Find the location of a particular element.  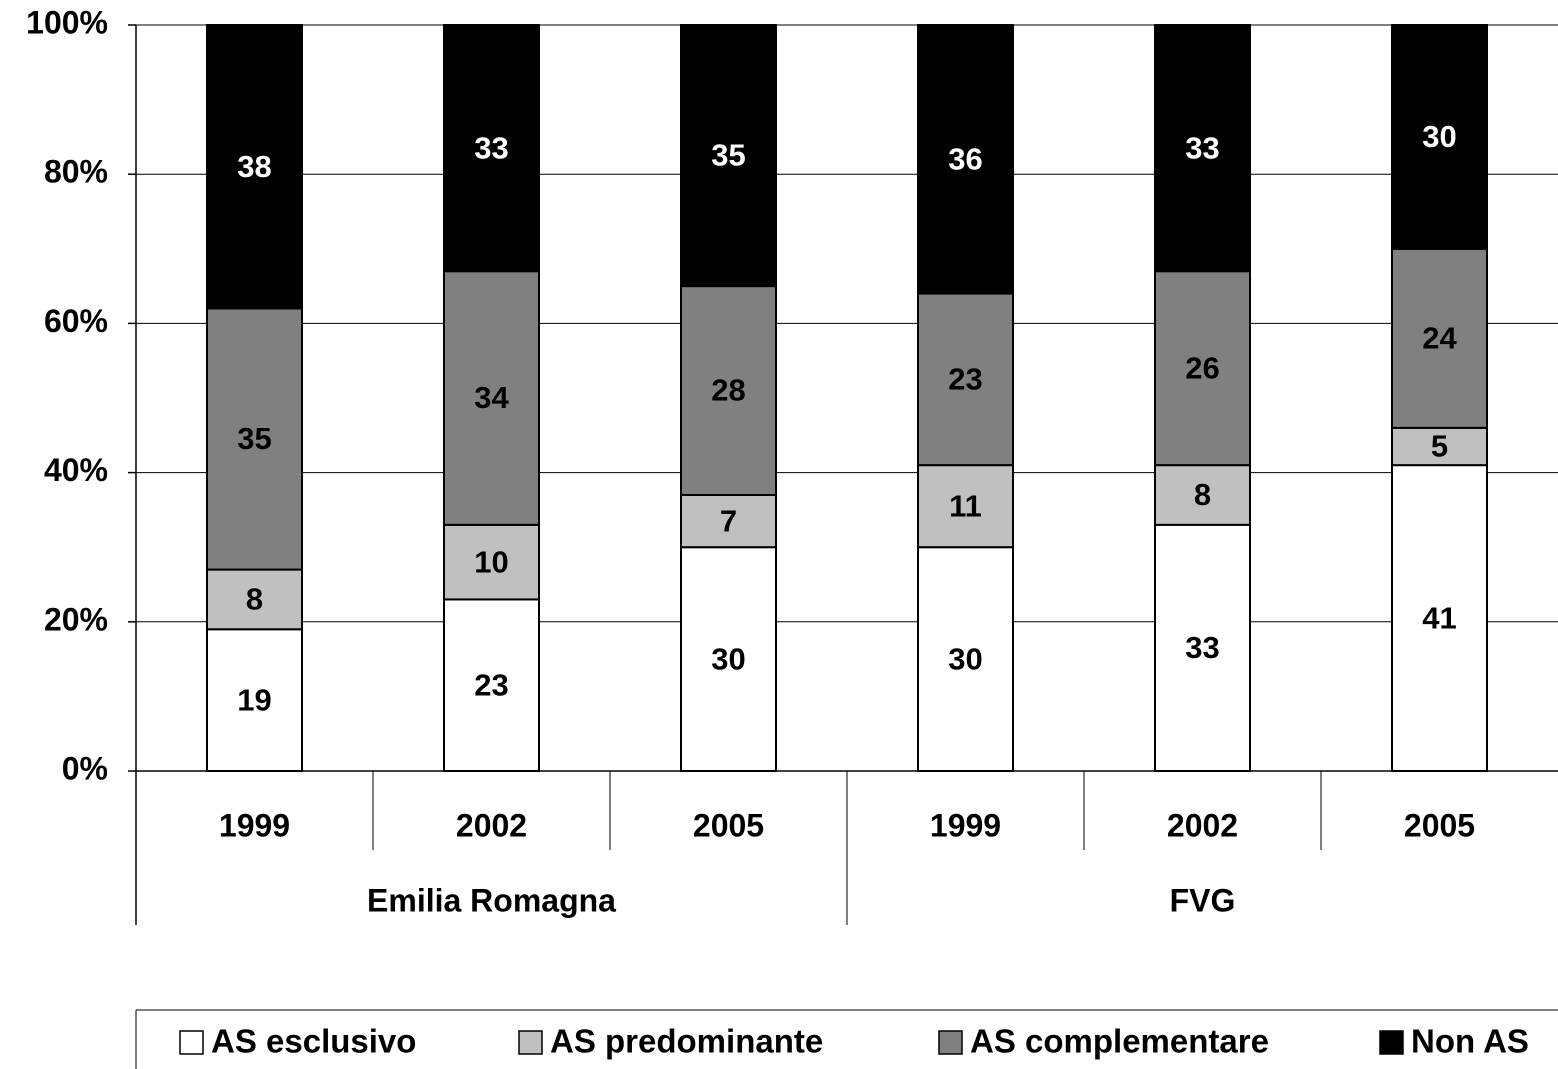

data-label: 5 is located at coordinates (1439, 446).